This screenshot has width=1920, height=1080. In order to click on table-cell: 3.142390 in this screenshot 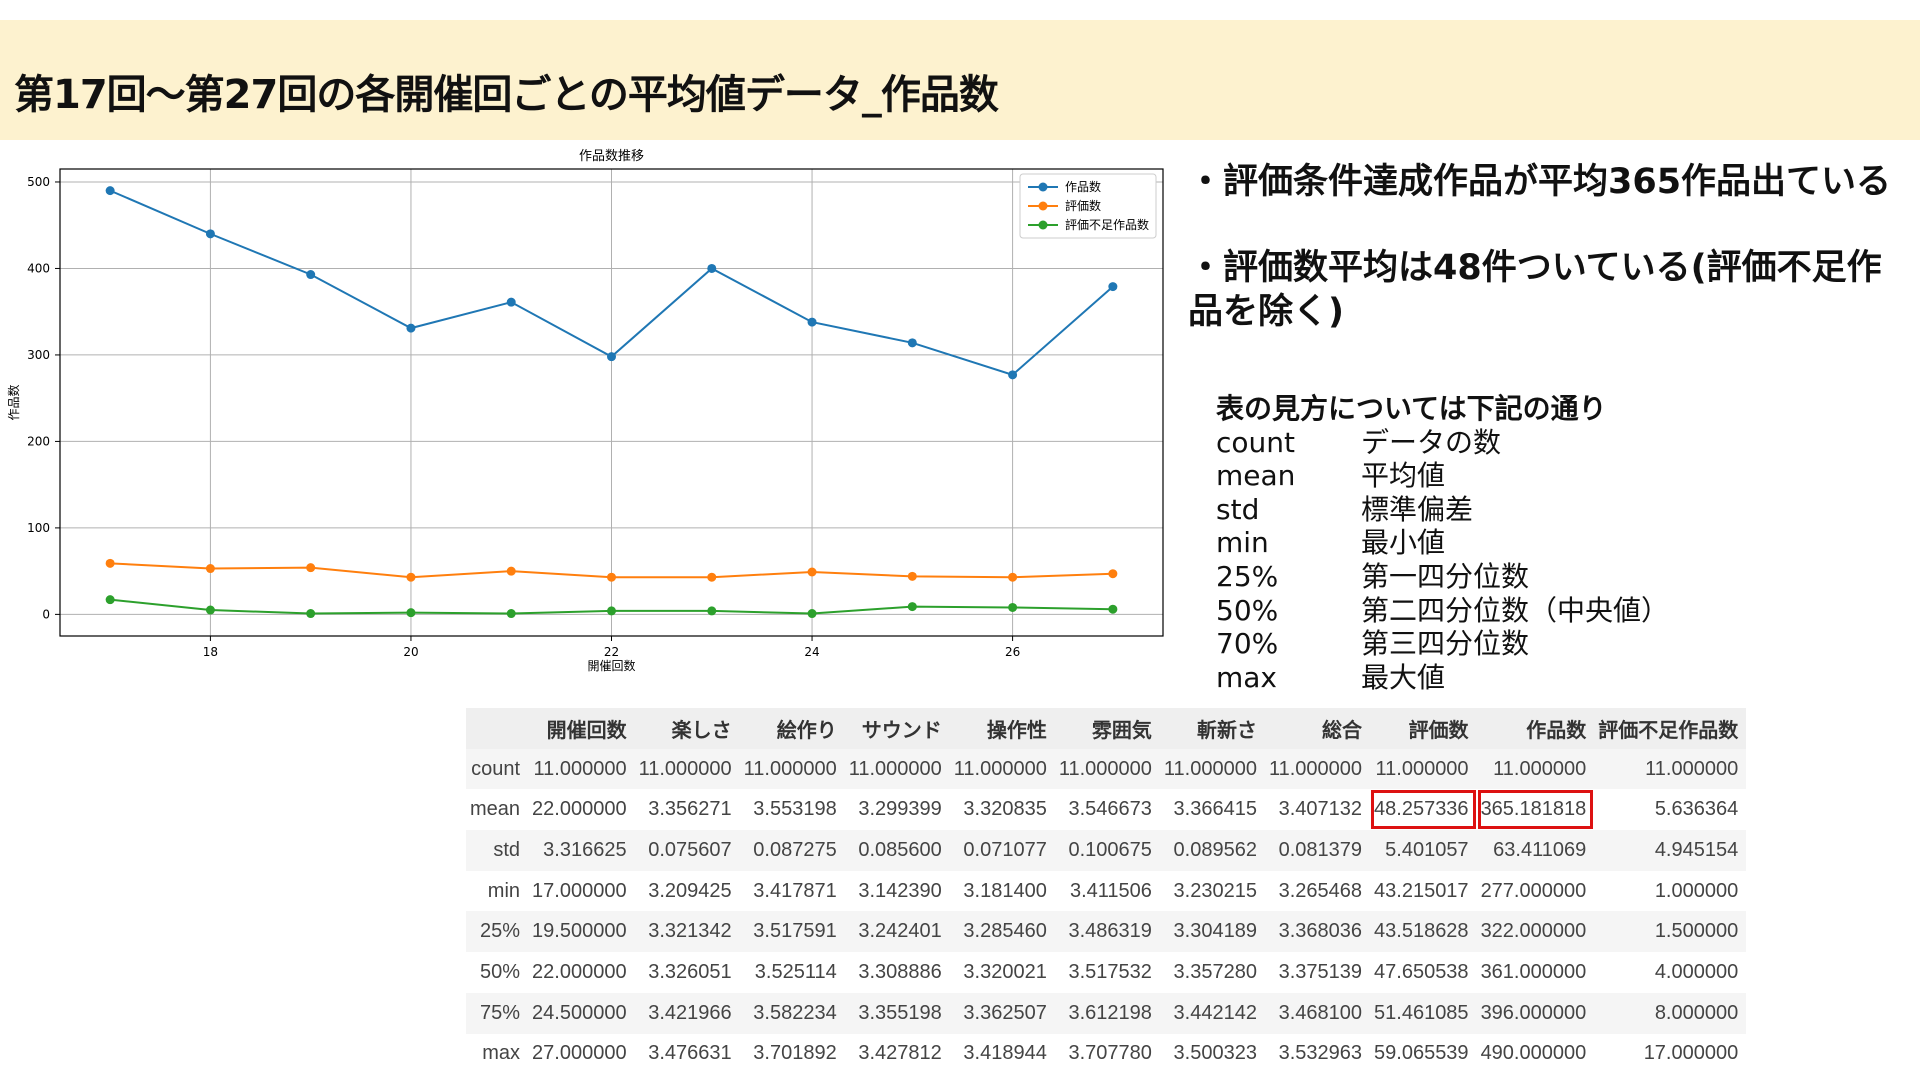, I will do `click(900, 890)`.